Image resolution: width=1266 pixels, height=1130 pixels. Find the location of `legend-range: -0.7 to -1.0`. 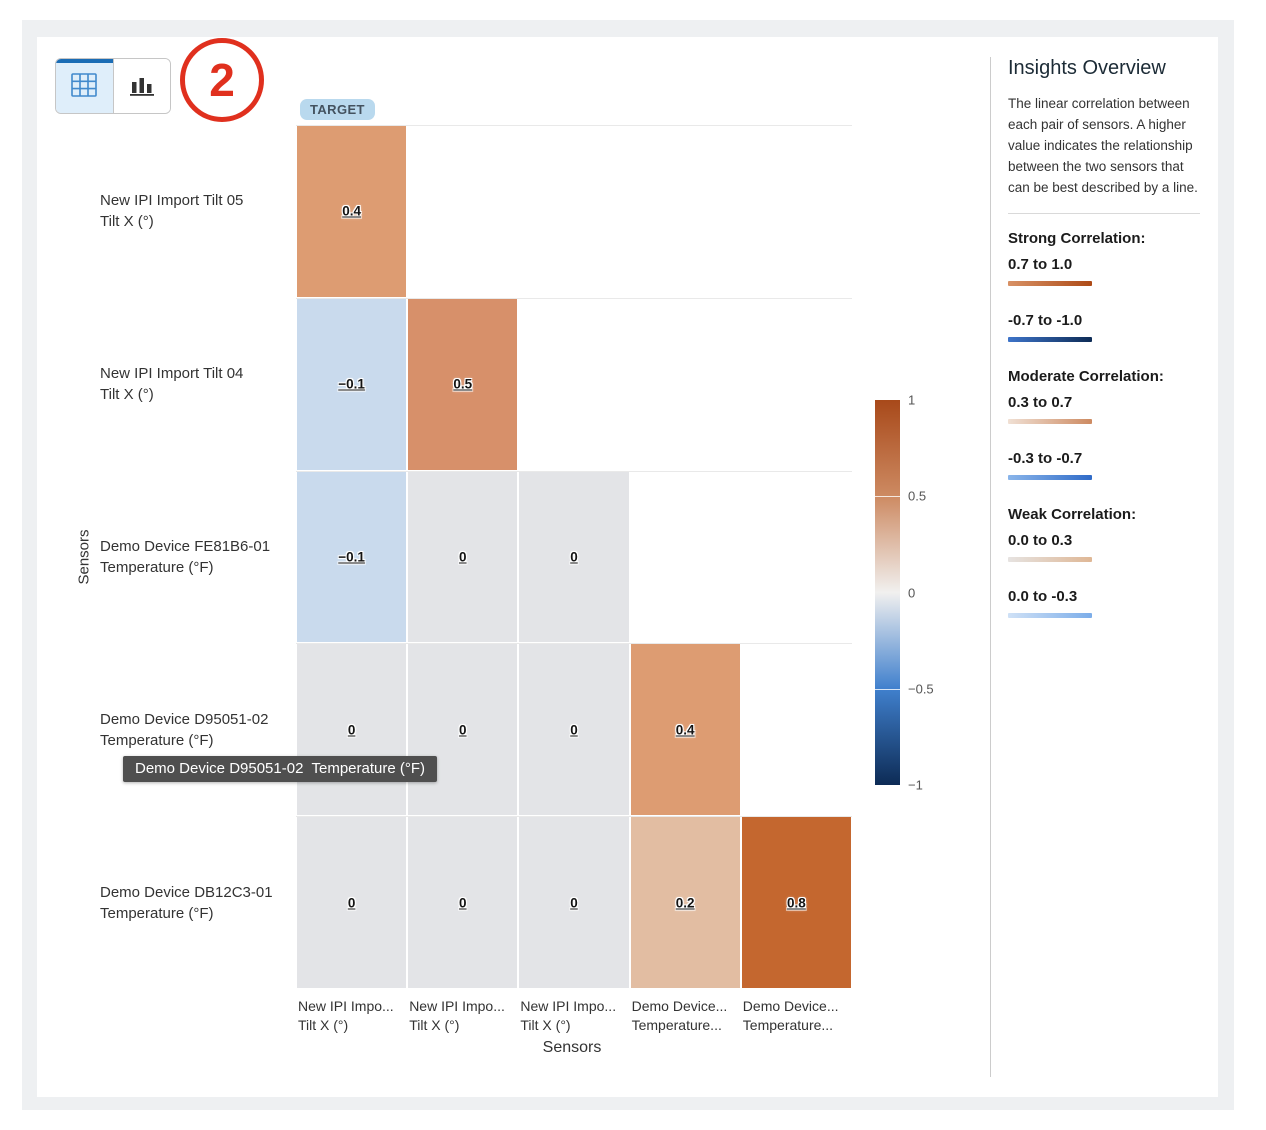

legend-range: -0.7 to -1.0 is located at coordinates (1045, 320).